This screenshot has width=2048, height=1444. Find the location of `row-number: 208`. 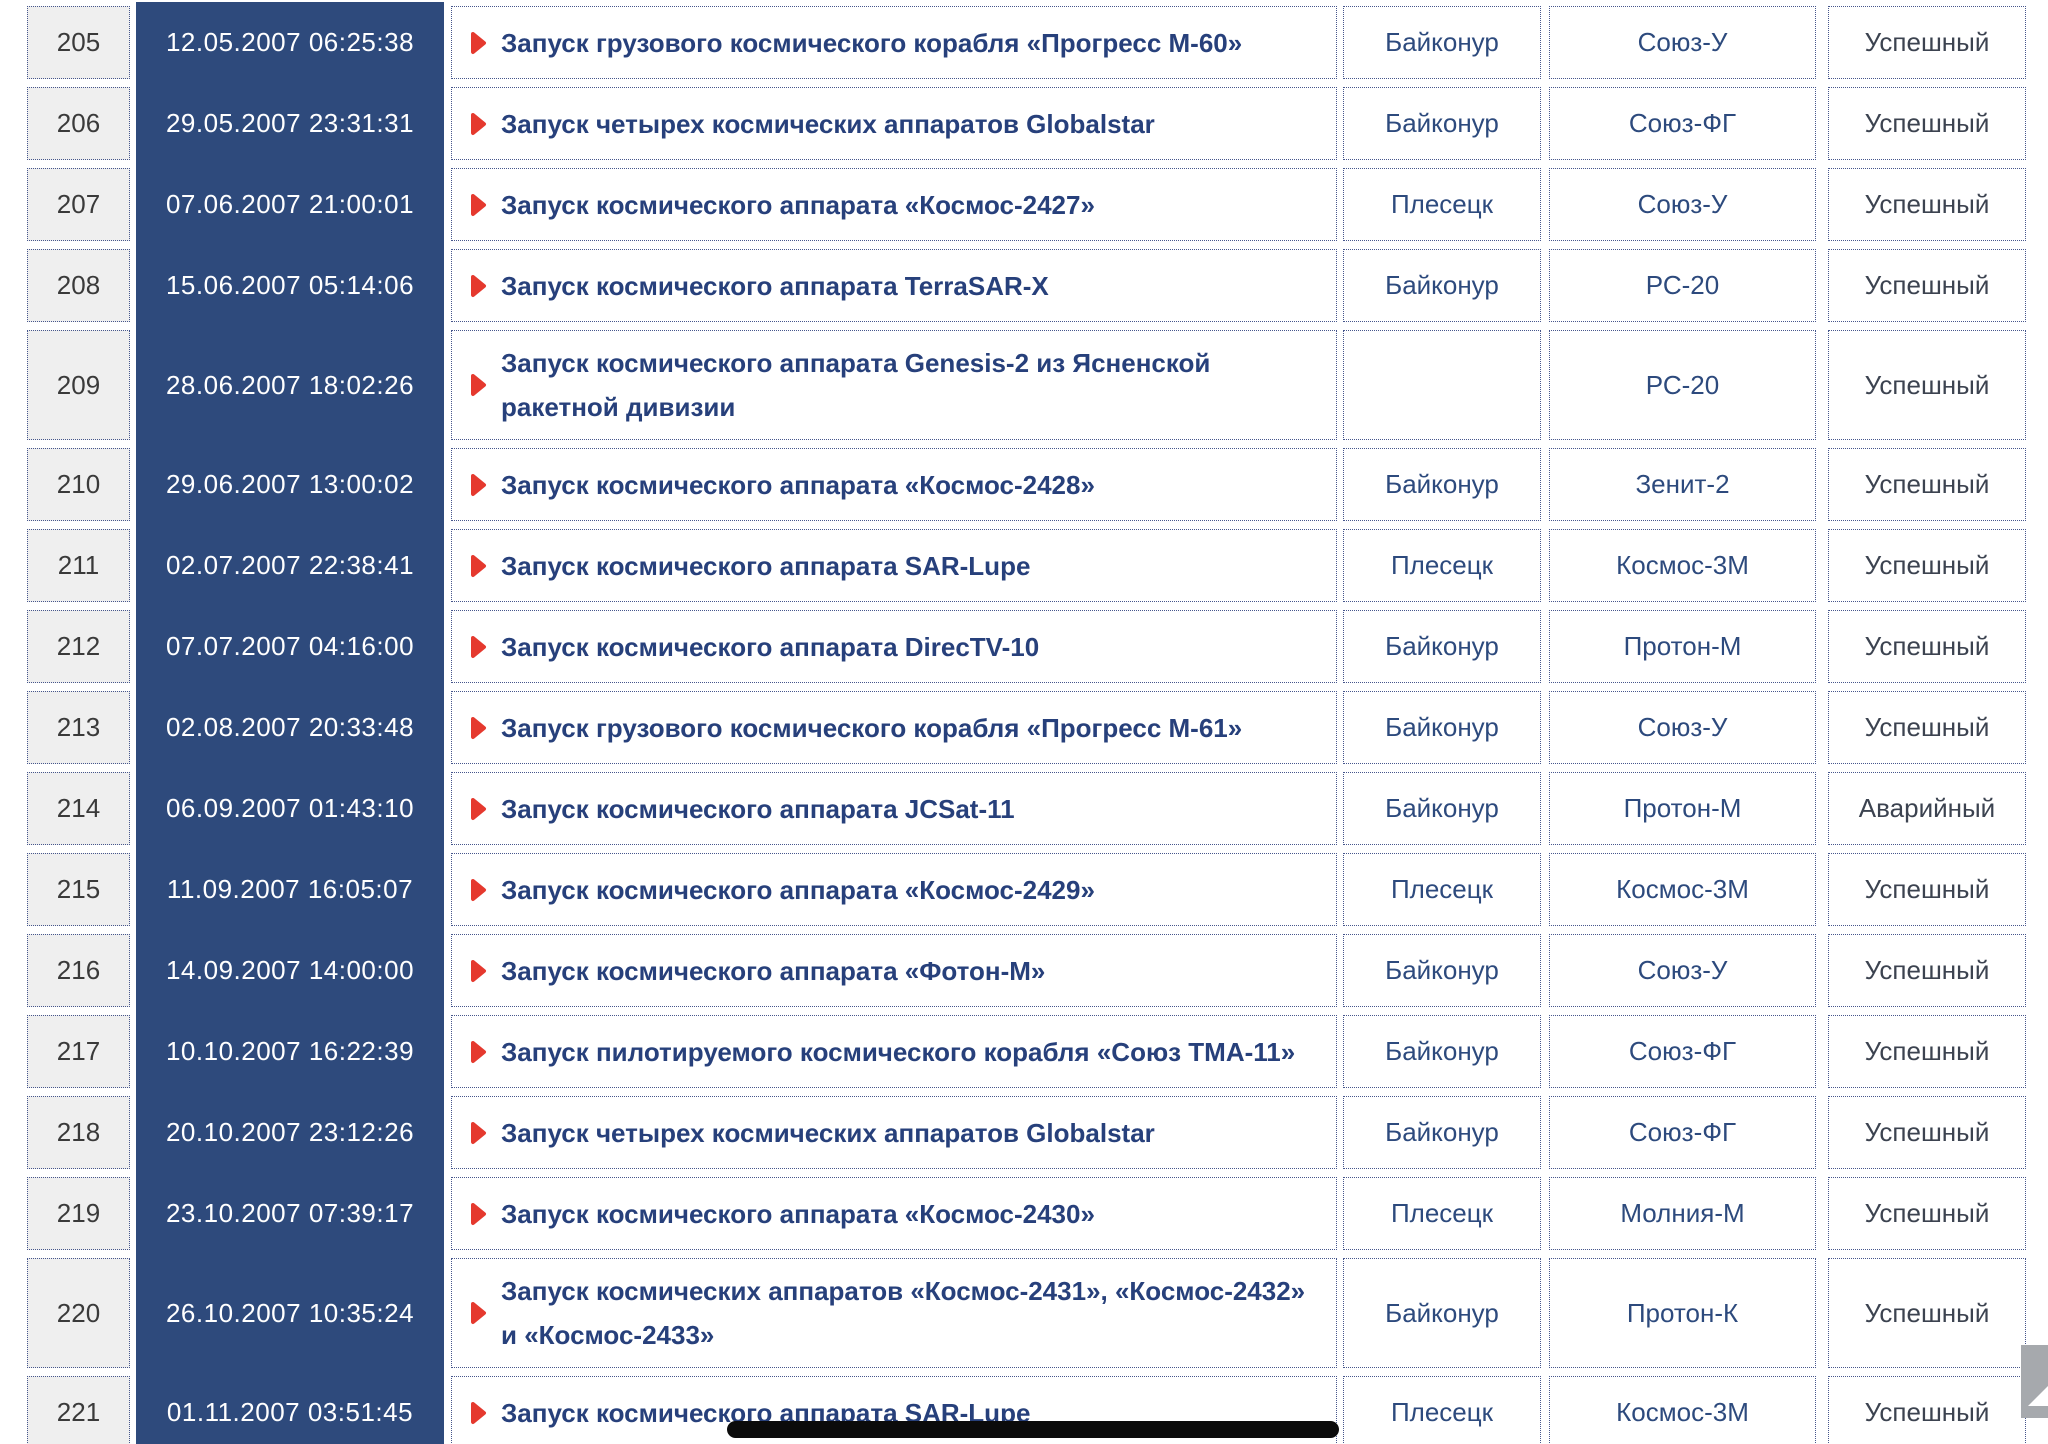

row-number: 208 is located at coordinates (78, 285).